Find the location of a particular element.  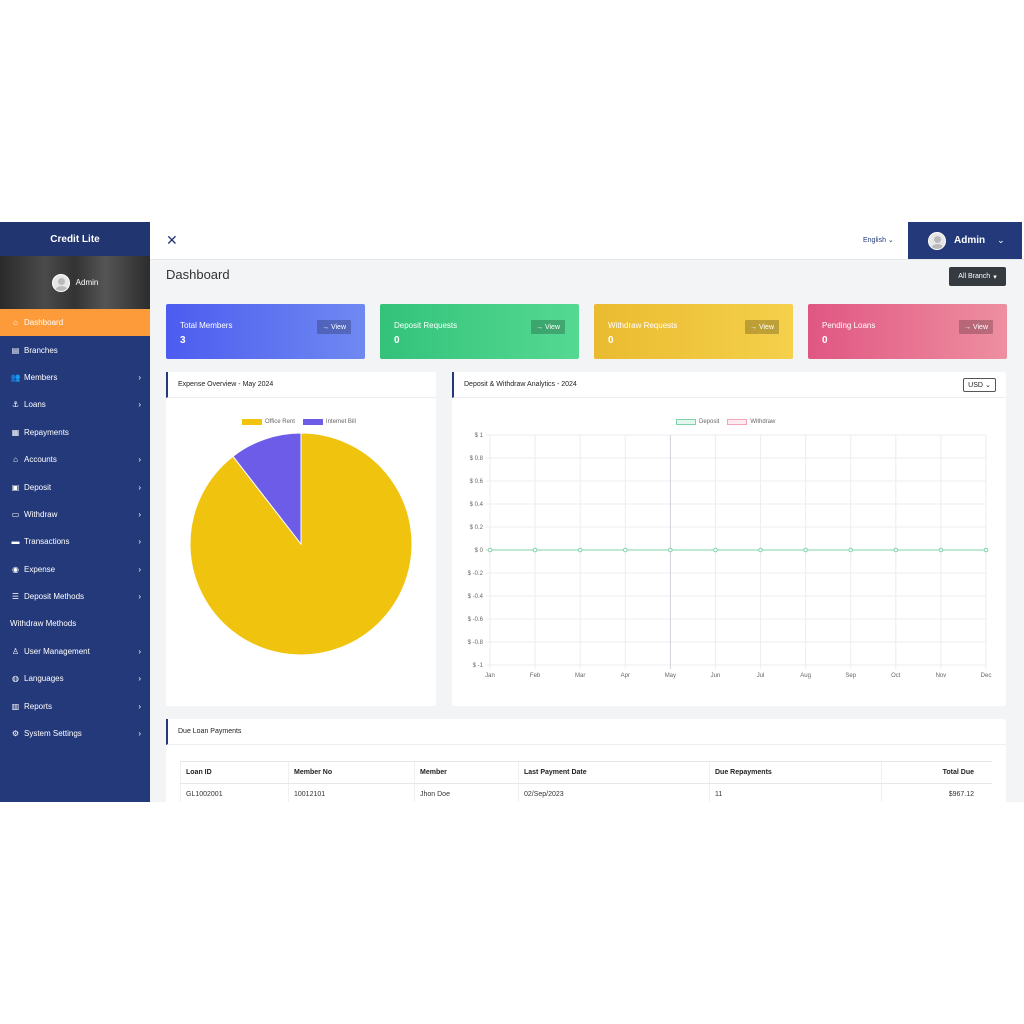

column-header: Last Payment Date is located at coordinates (614, 772).